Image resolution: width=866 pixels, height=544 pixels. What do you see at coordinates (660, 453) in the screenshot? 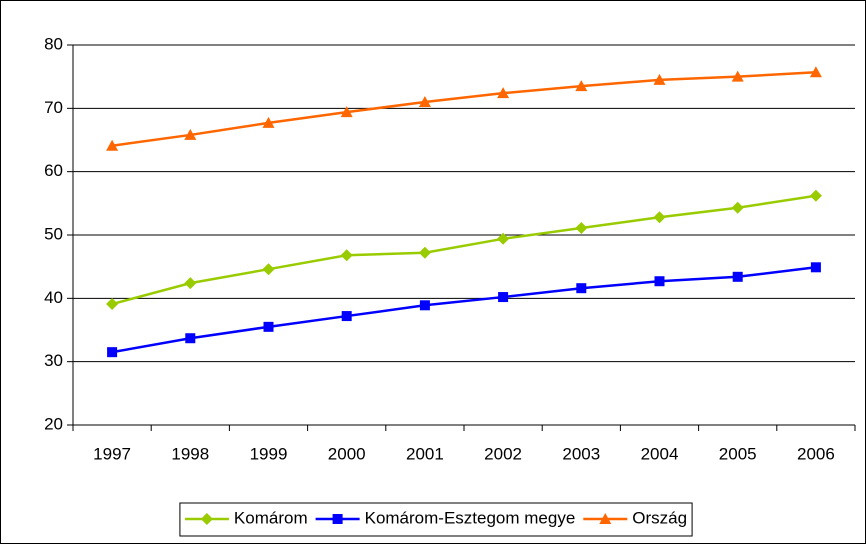
I see `x-tick-label: 2004` at bounding box center [660, 453].